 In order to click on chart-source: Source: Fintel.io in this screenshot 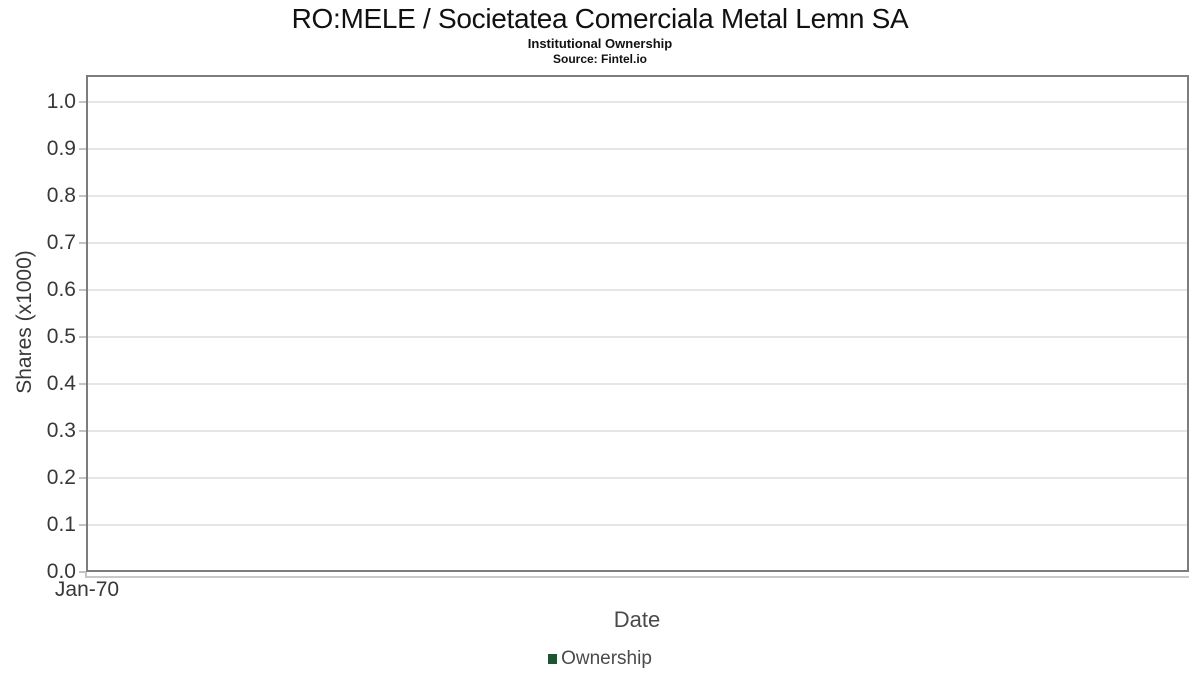, I will do `click(599, 59)`.